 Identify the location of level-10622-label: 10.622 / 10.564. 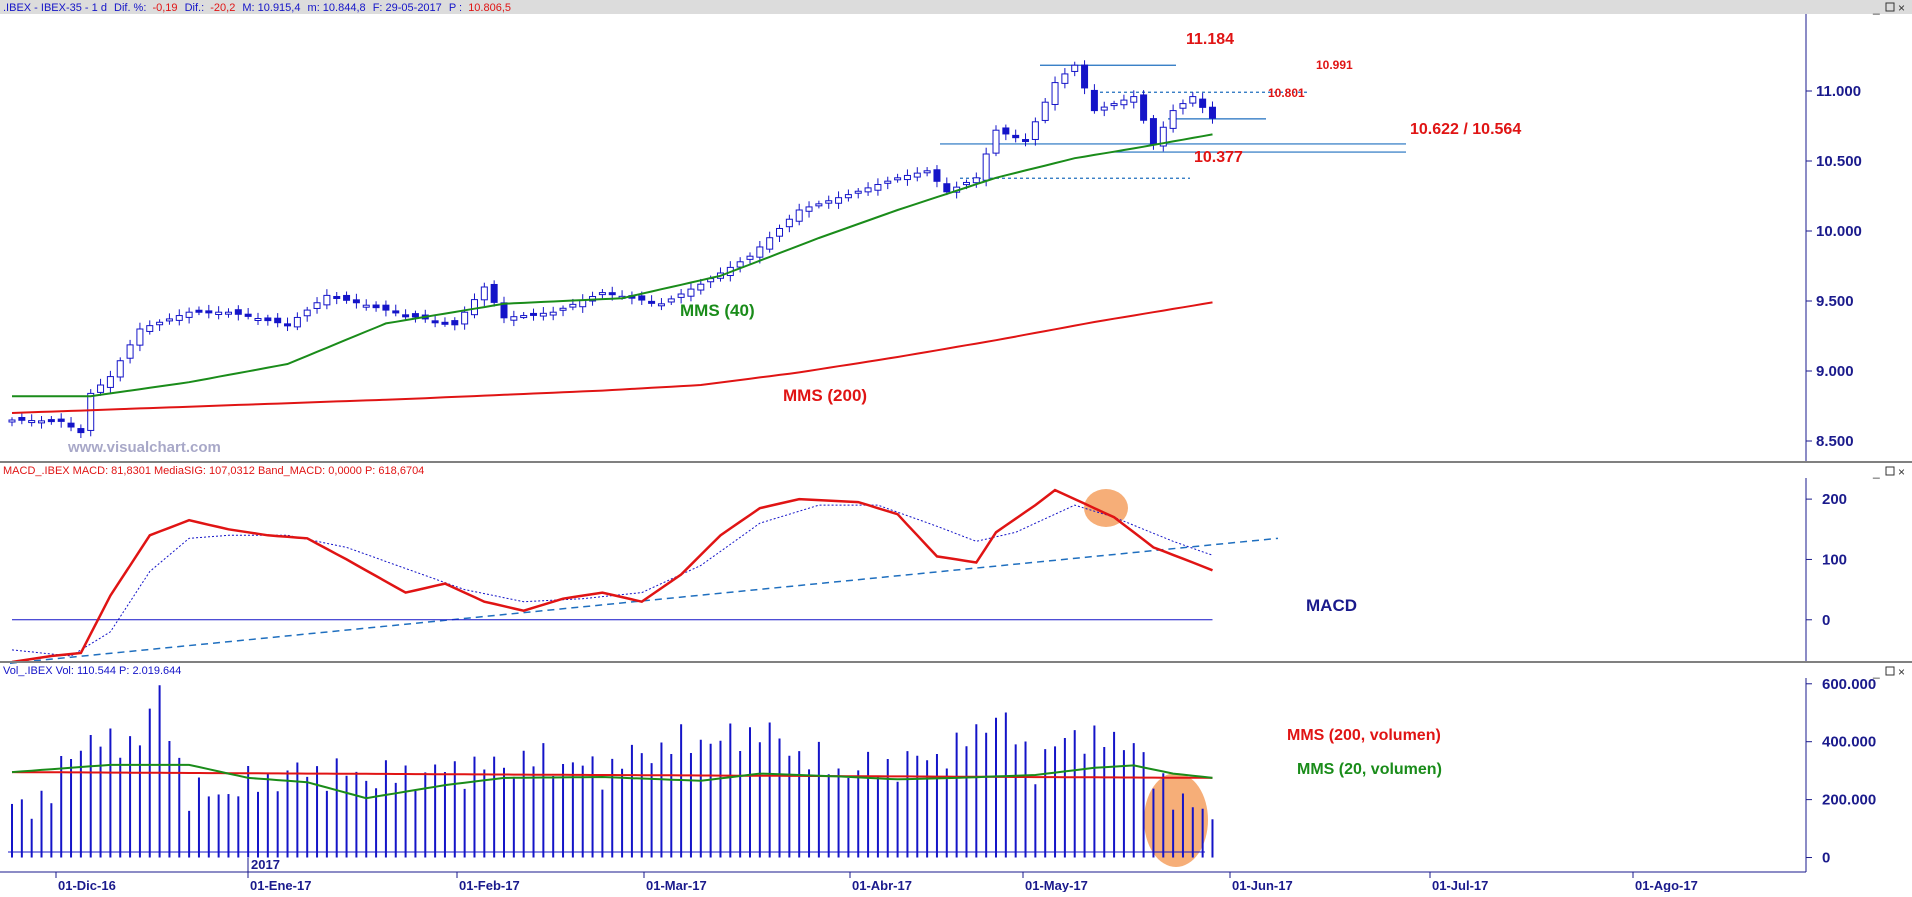
(1465, 129).